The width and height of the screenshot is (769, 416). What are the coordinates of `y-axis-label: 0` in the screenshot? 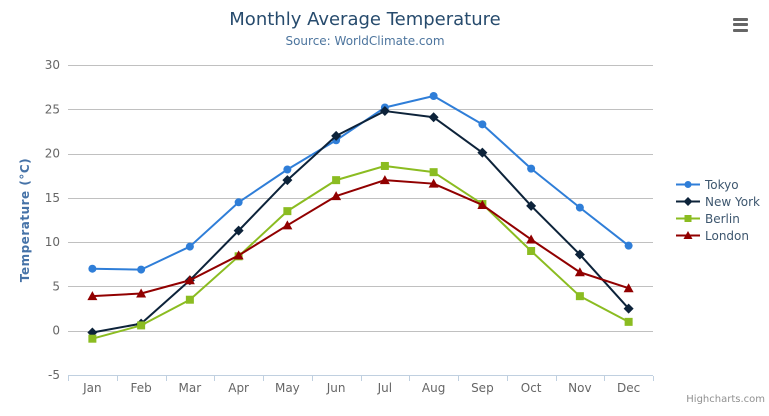 It's located at (56, 331).